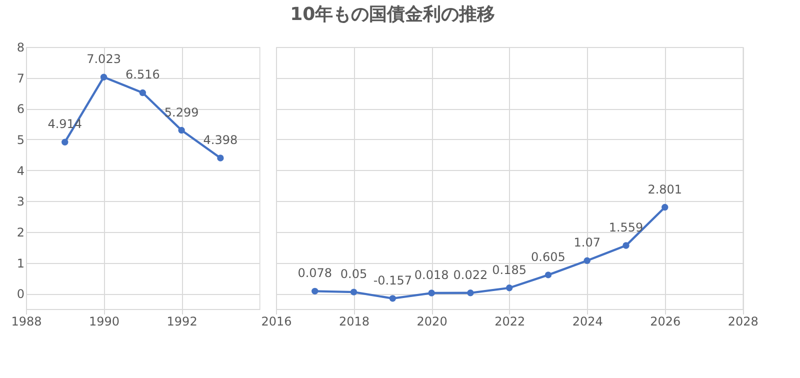 Image resolution: width=800 pixels, height=378 pixels. What do you see at coordinates (220, 140) in the screenshot?
I see `data-label: 4.398` at bounding box center [220, 140].